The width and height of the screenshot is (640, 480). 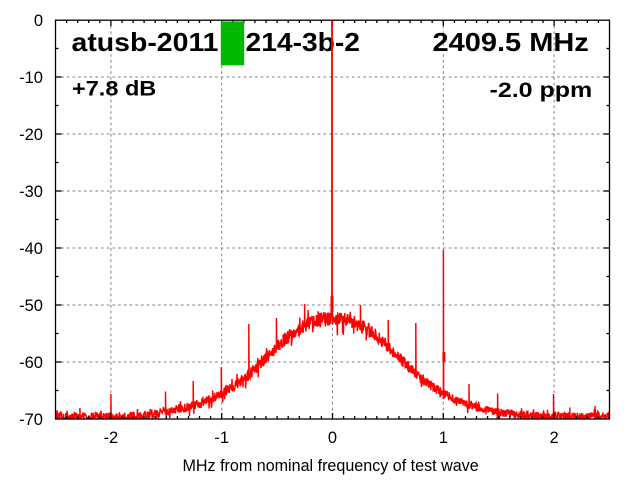 What do you see at coordinates (31, 135) in the screenshot?
I see `svg-text: -20` at bounding box center [31, 135].